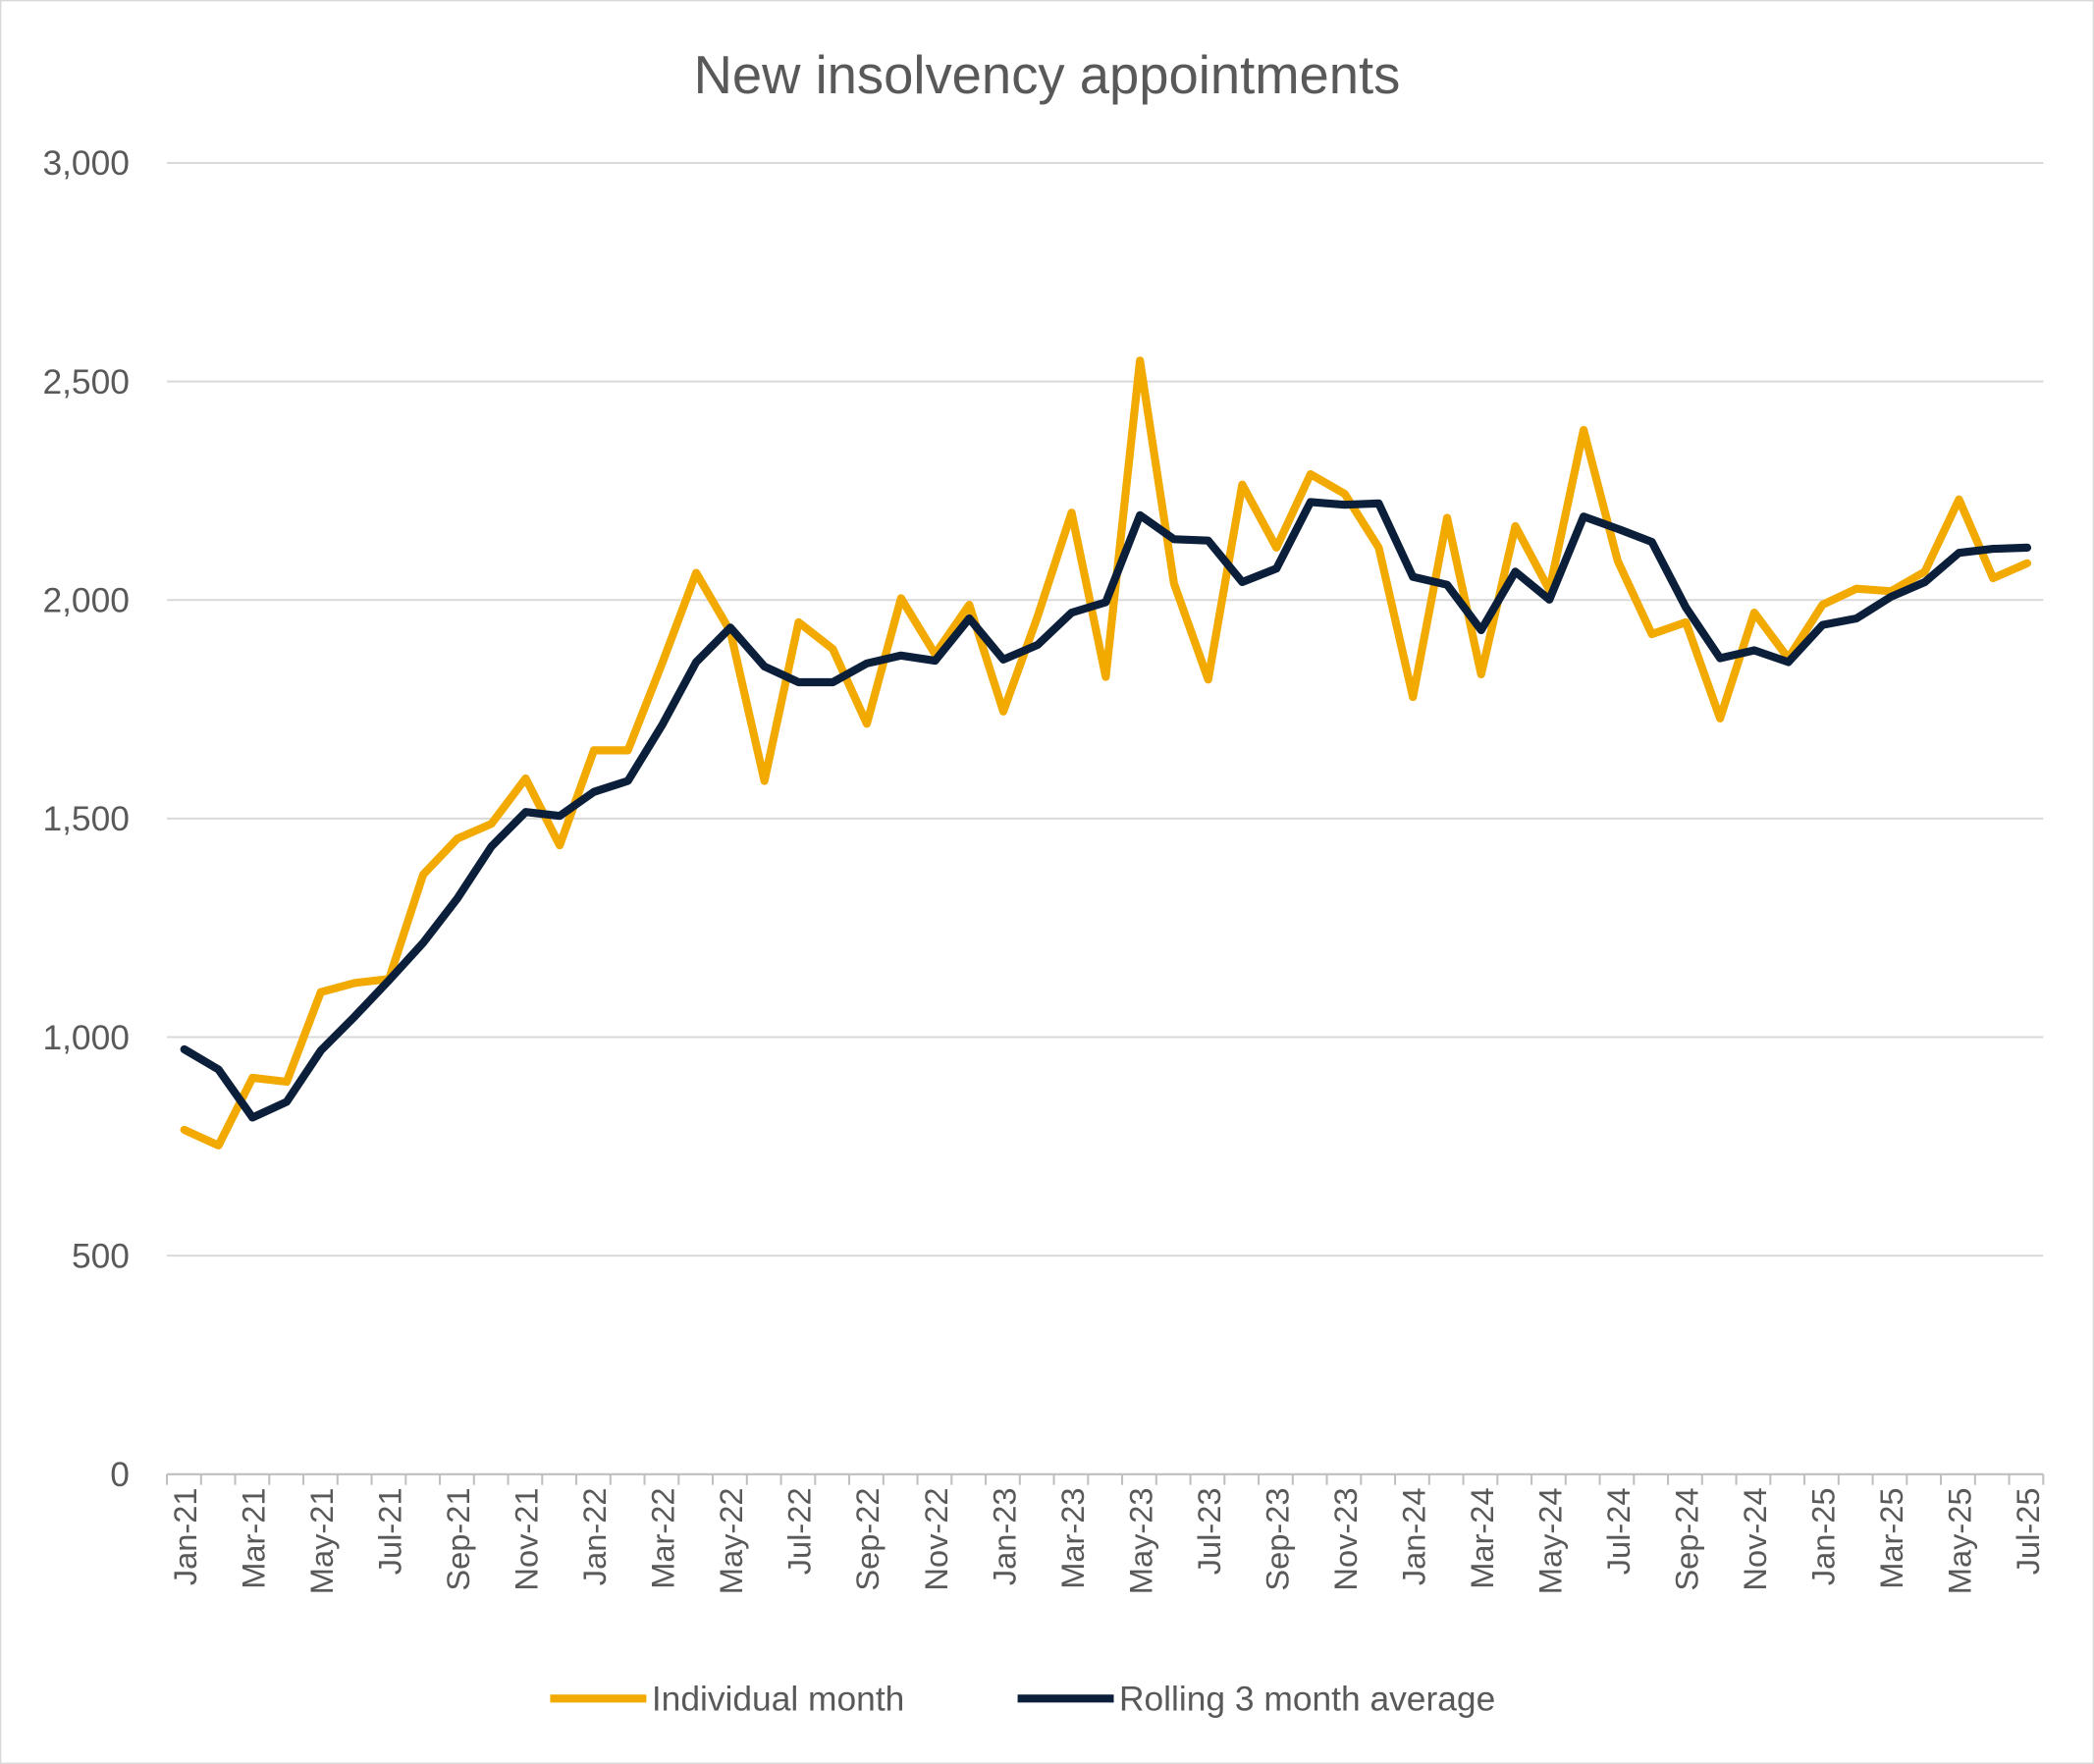 The height and width of the screenshot is (1764, 2094). I want to click on x-tick-label: Mar-21, so click(253, 1537).